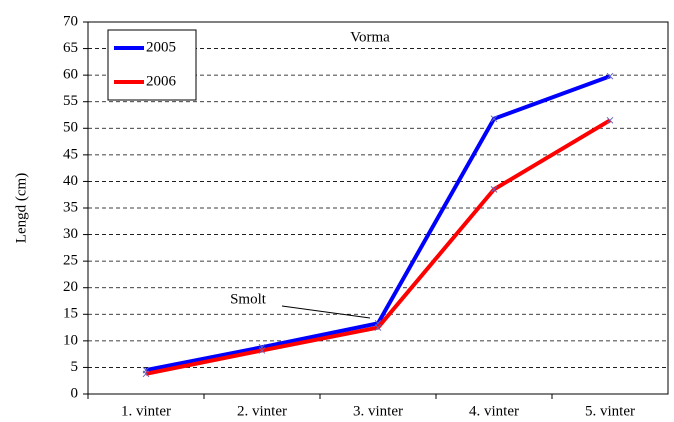  I want to click on annotation-leader, so click(326, 312).